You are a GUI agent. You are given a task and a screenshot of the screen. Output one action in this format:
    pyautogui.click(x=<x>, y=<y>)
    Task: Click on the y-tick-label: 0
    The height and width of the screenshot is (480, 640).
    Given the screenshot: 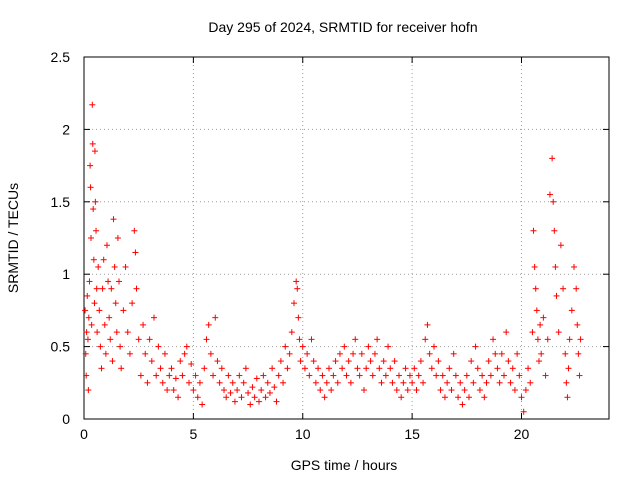 What is the action you would take?
    pyautogui.click(x=66, y=419)
    